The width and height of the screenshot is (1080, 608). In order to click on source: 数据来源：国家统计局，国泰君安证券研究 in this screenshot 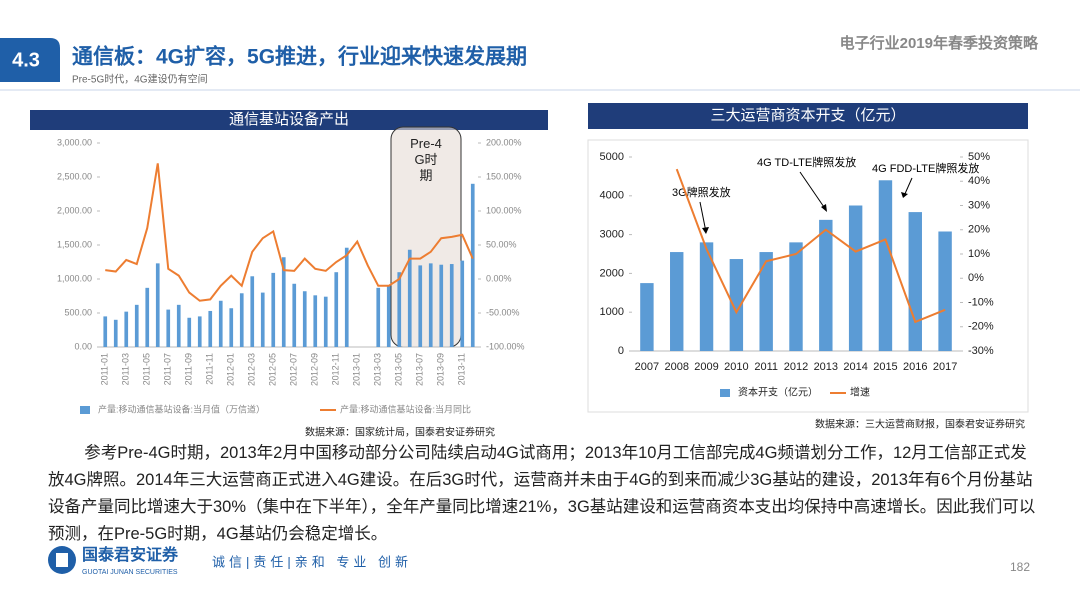, I will do `click(400, 432)`.